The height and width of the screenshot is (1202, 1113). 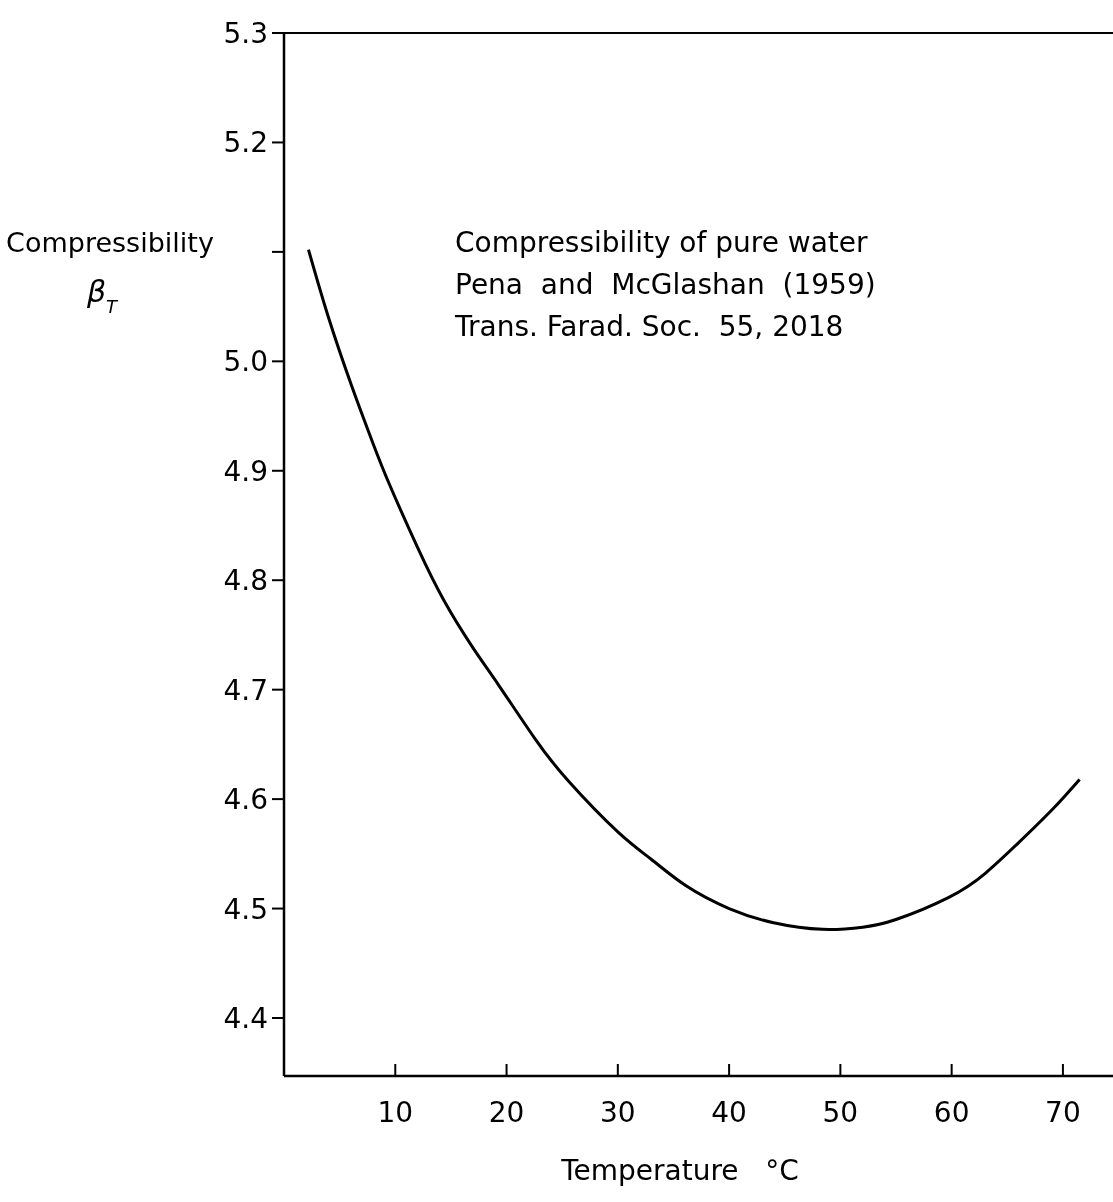 What do you see at coordinates (245, 690) in the screenshot?
I see `y-tick-label: 4.7` at bounding box center [245, 690].